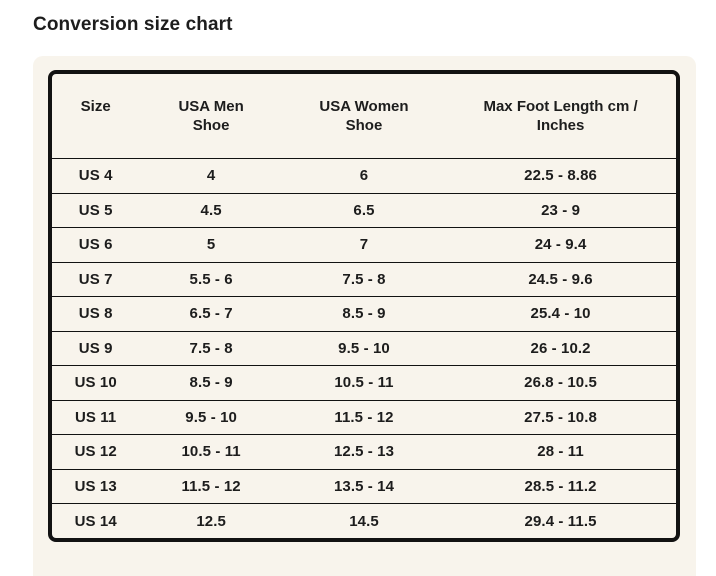 The width and height of the screenshot is (716, 576). Describe the element at coordinates (96, 382) in the screenshot. I see `size-cell: US 10` at that location.